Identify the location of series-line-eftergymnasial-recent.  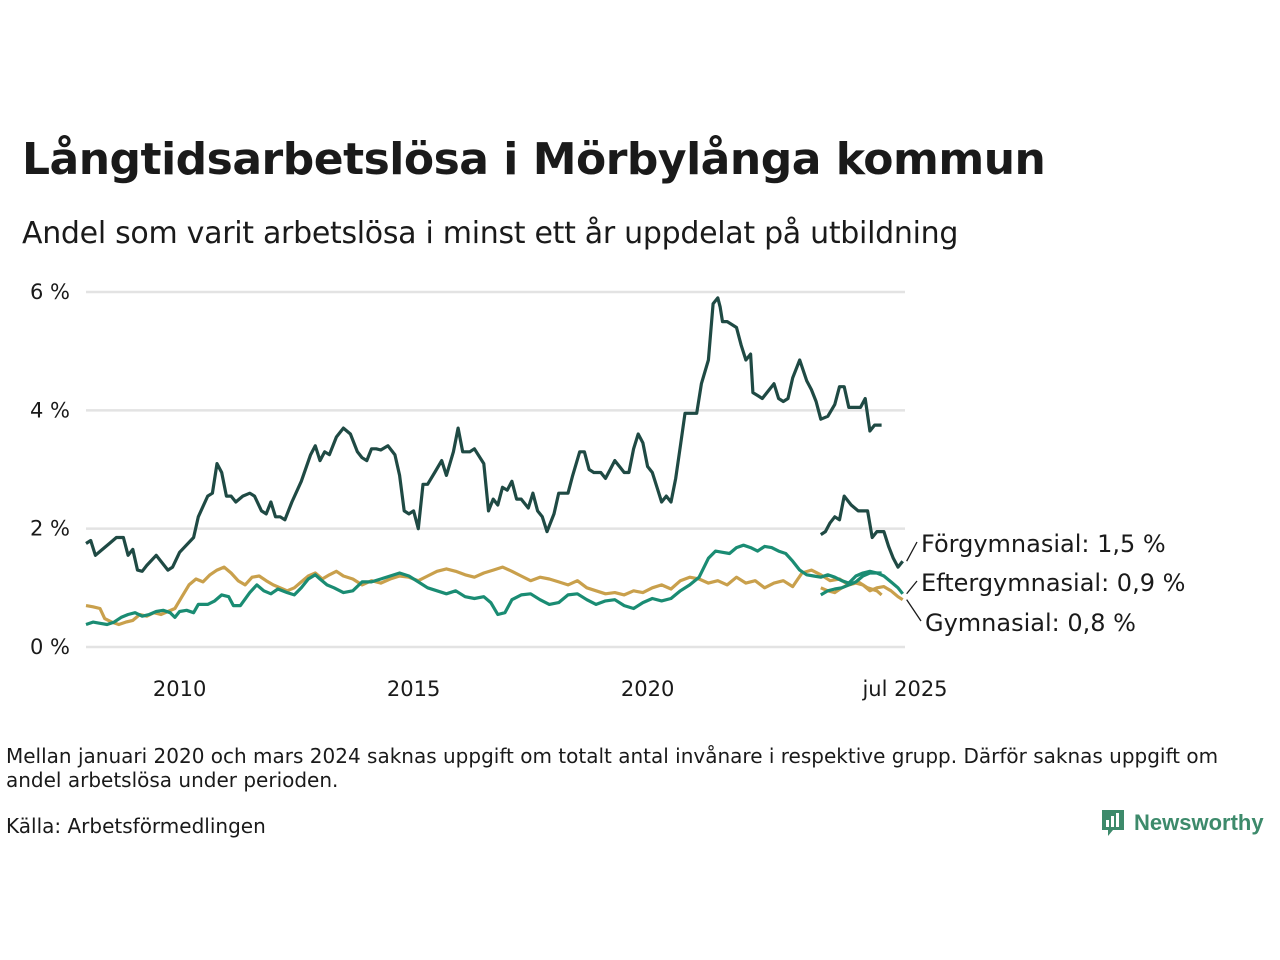
(861, 584).